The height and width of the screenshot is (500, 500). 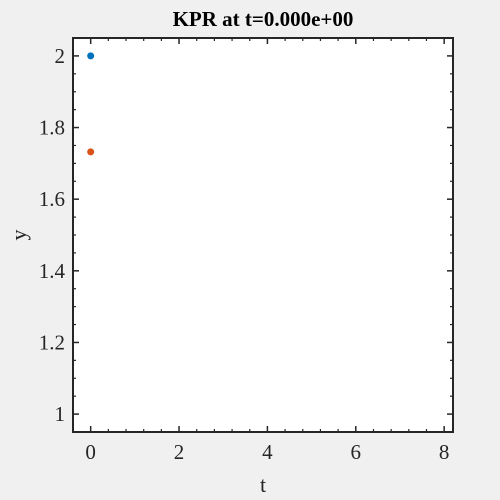 I want to click on y-tick-label: 1.8, so click(x=52, y=128).